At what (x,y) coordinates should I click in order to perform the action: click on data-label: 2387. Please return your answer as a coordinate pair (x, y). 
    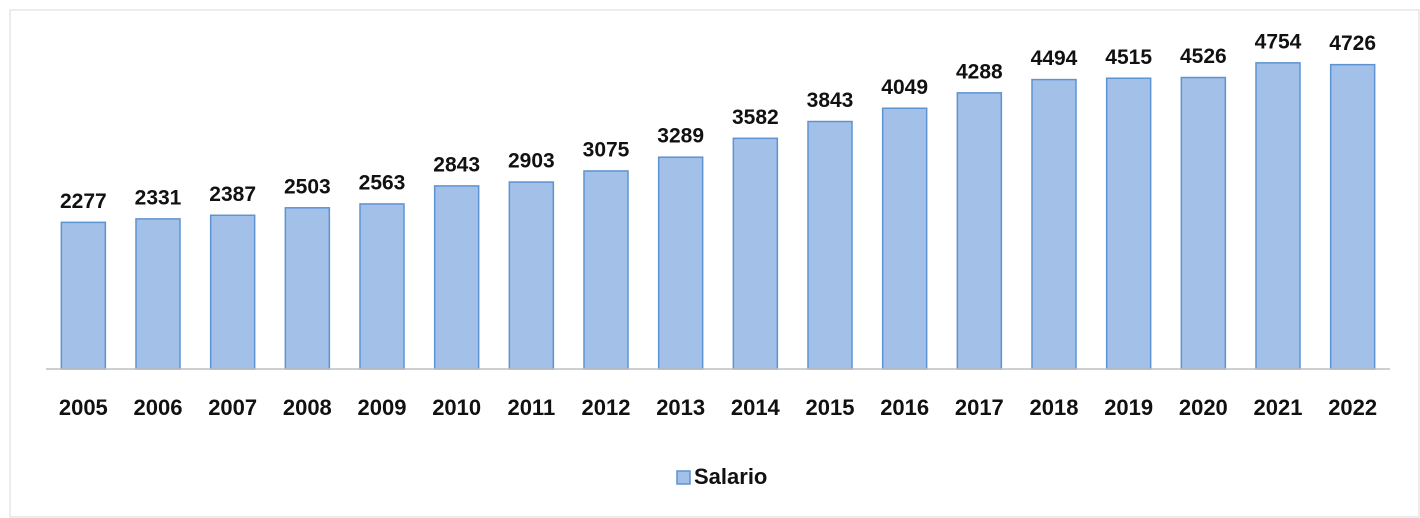
    Looking at the image, I should click on (232, 194).